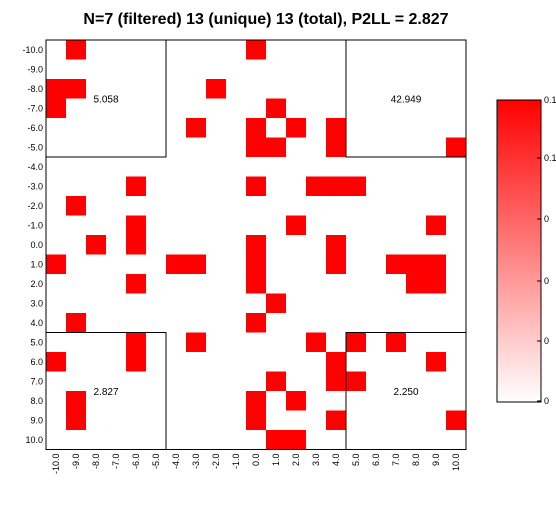 The height and width of the screenshot is (505, 556). What do you see at coordinates (196, 462) in the screenshot?
I see `x-tick-label: -3.0` at bounding box center [196, 462].